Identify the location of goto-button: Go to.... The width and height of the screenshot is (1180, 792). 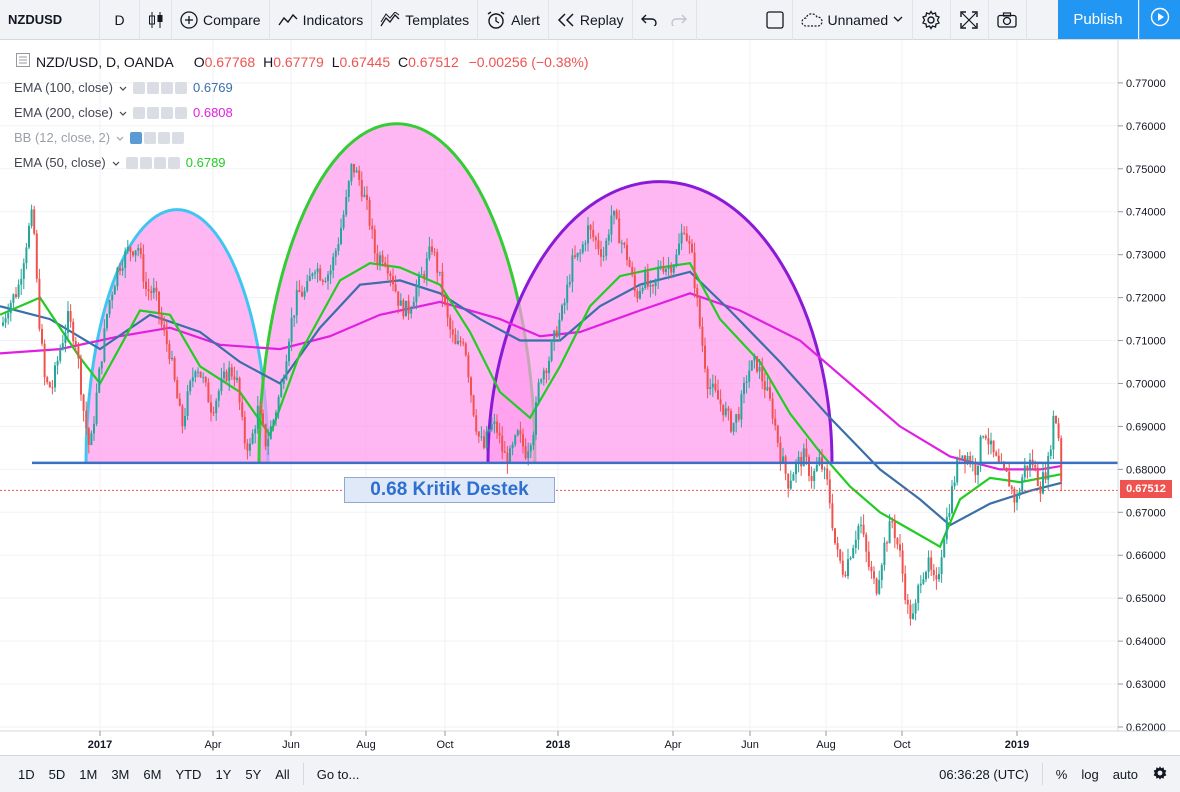
(338, 774).